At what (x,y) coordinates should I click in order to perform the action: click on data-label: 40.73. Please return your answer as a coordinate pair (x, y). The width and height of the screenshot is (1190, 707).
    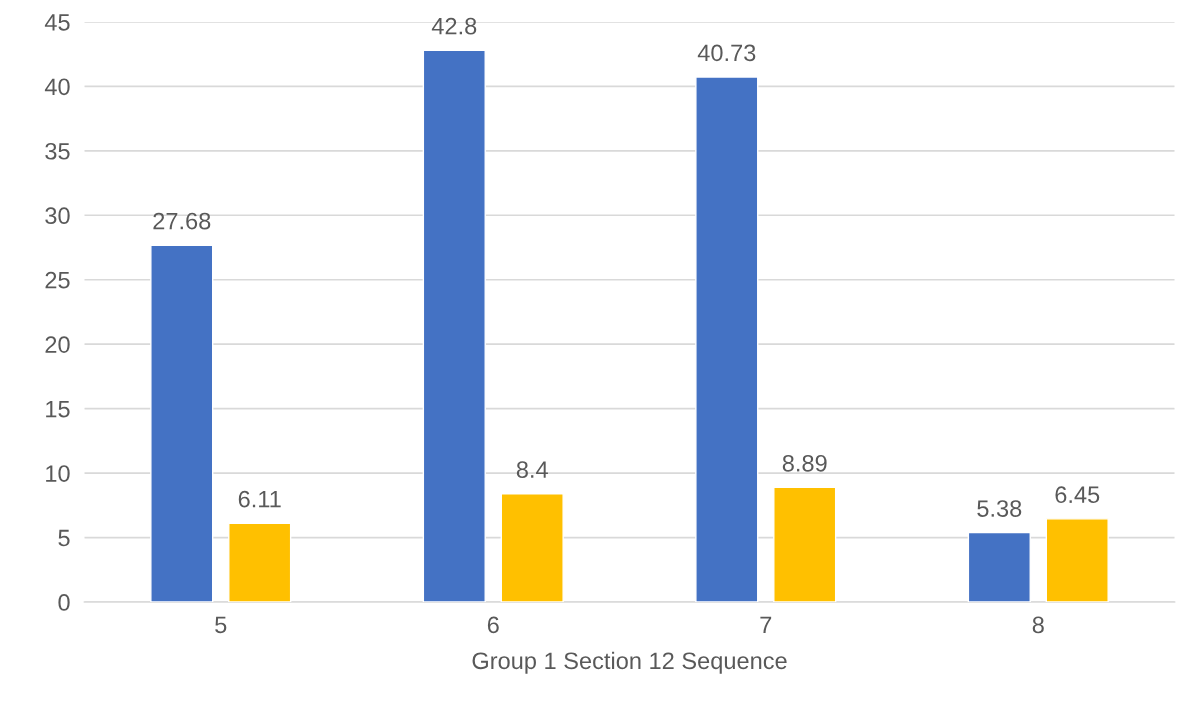
    Looking at the image, I should click on (726, 53).